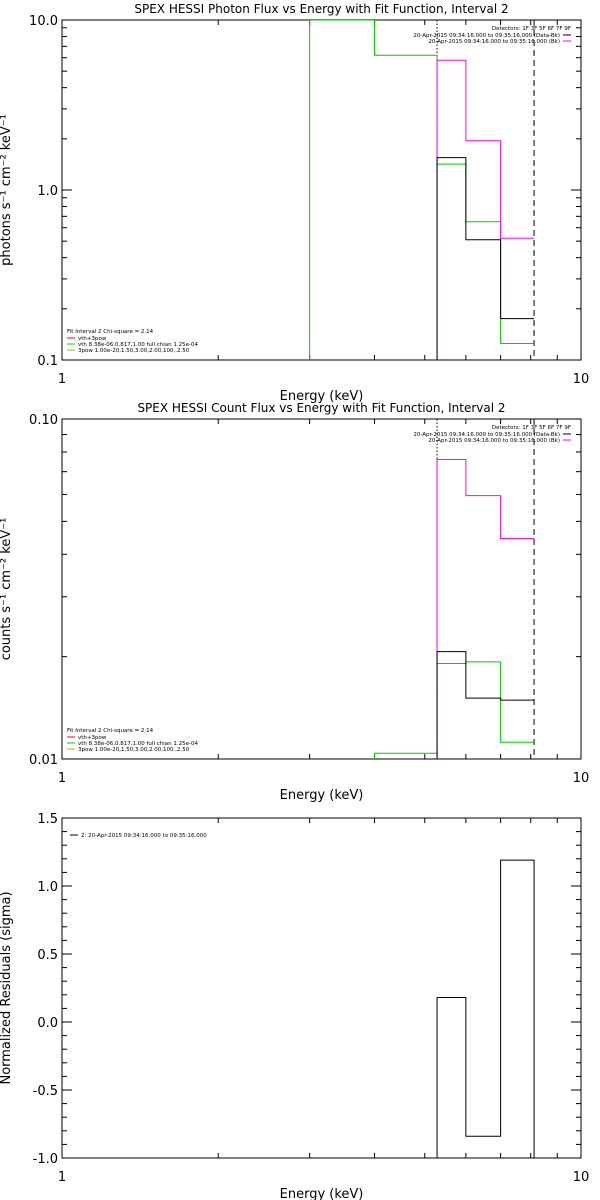  What do you see at coordinates (43, 760) in the screenshot?
I see `y-tick-label: 0.01` at bounding box center [43, 760].